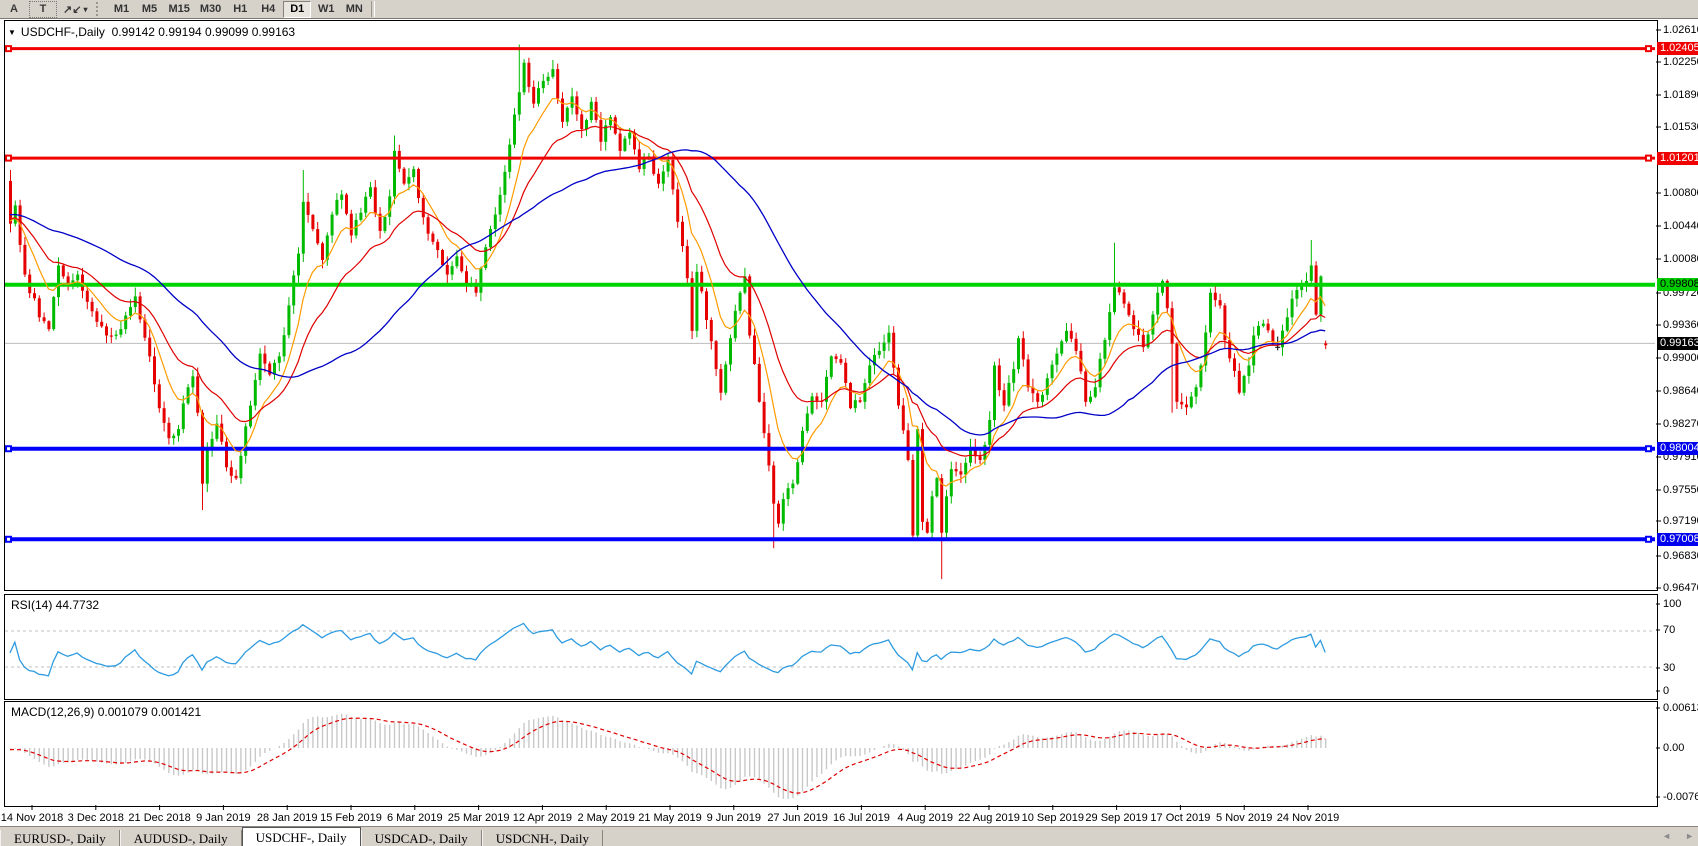 The width and height of the screenshot is (1698, 846). What do you see at coordinates (203, 32) in the screenshot?
I see `ohlc-values: 0.99142 0.99194 0.99099 0.99163` at bounding box center [203, 32].